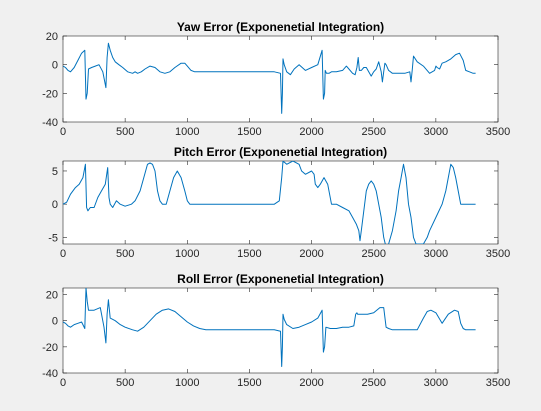 The height and width of the screenshot is (411, 541). Describe the element at coordinates (125, 254) in the screenshot. I see `pitch-xtick-label: 500` at that location.